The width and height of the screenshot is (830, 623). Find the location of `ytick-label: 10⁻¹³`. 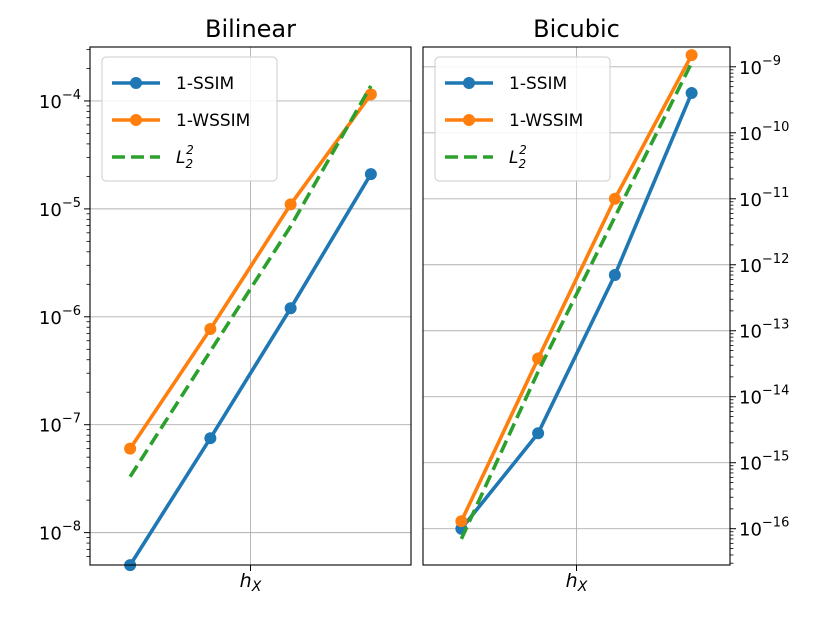

ytick-label: 10⁻¹³ is located at coordinates (764, 330).